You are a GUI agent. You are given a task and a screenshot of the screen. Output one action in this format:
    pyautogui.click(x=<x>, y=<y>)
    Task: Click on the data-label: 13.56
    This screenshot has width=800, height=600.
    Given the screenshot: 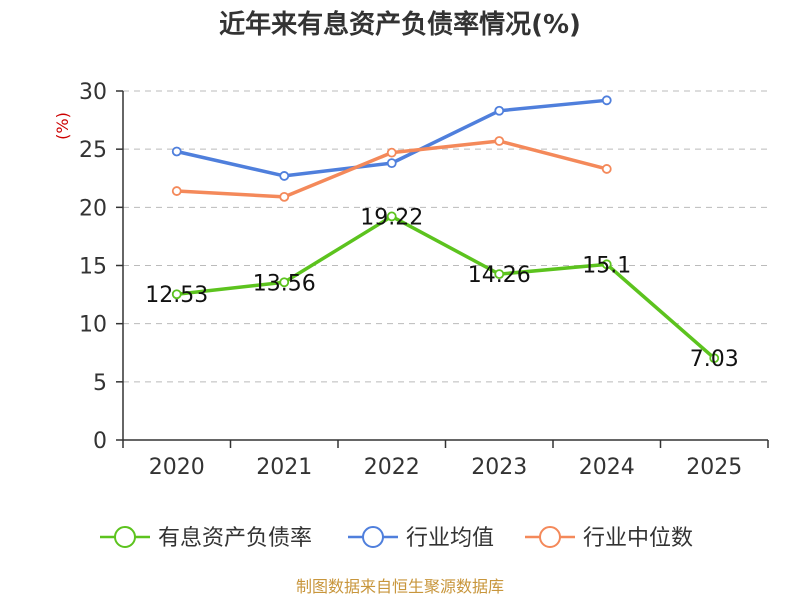 What is the action you would take?
    pyautogui.click(x=284, y=283)
    